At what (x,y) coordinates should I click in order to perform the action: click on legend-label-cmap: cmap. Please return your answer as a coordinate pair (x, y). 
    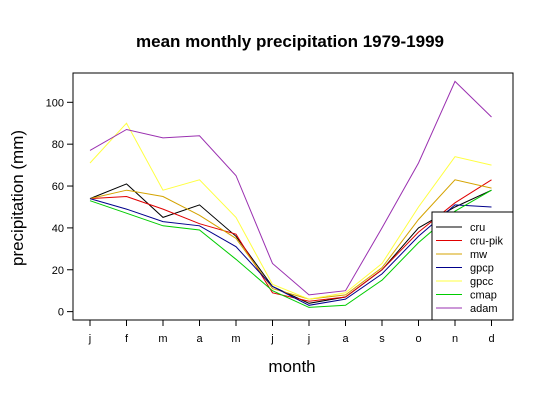
    Looking at the image, I should click on (483, 296).